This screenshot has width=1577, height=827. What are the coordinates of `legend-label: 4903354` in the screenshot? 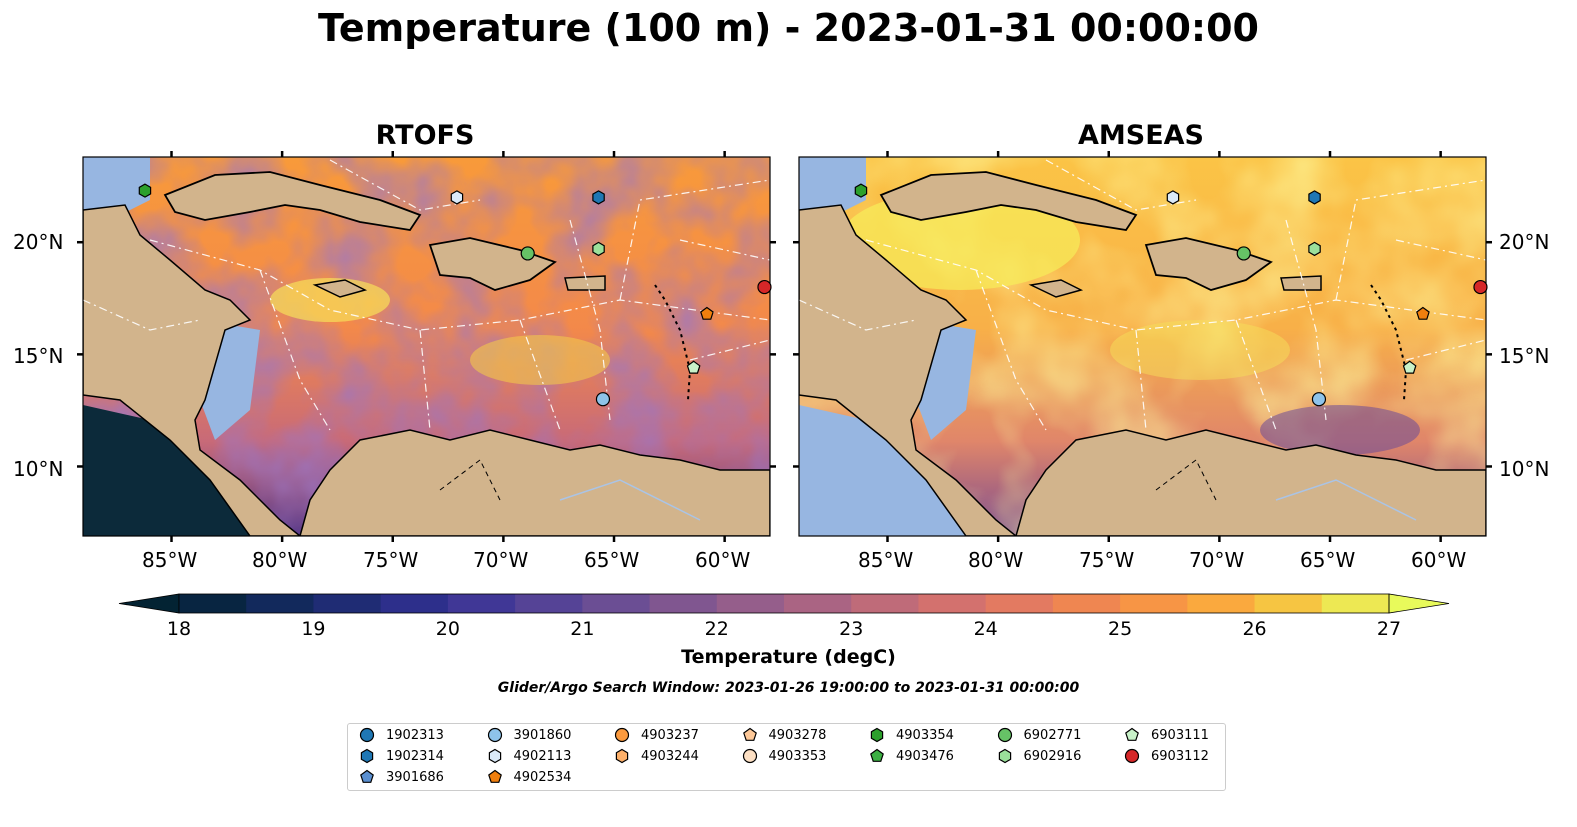 It's located at (925, 735).